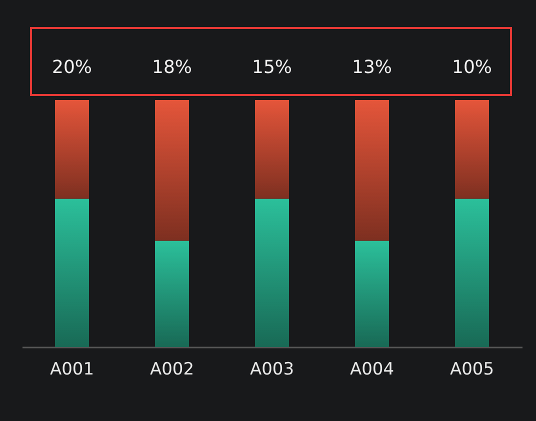 The height and width of the screenshot is (421, 536). Describe the element at coordinates (472, 370) in the screenshot. I see `x-tick-label: A005` at that location.